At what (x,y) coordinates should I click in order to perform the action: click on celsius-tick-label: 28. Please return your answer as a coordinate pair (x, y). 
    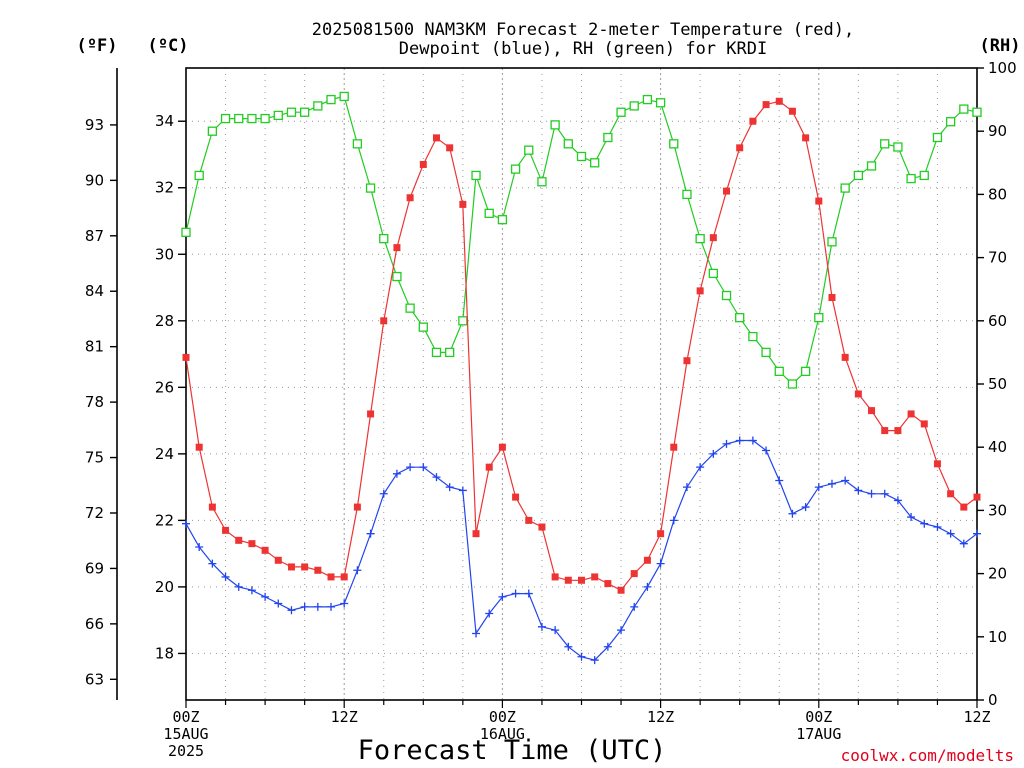
    Looking at the image, I should click on (164, 321).